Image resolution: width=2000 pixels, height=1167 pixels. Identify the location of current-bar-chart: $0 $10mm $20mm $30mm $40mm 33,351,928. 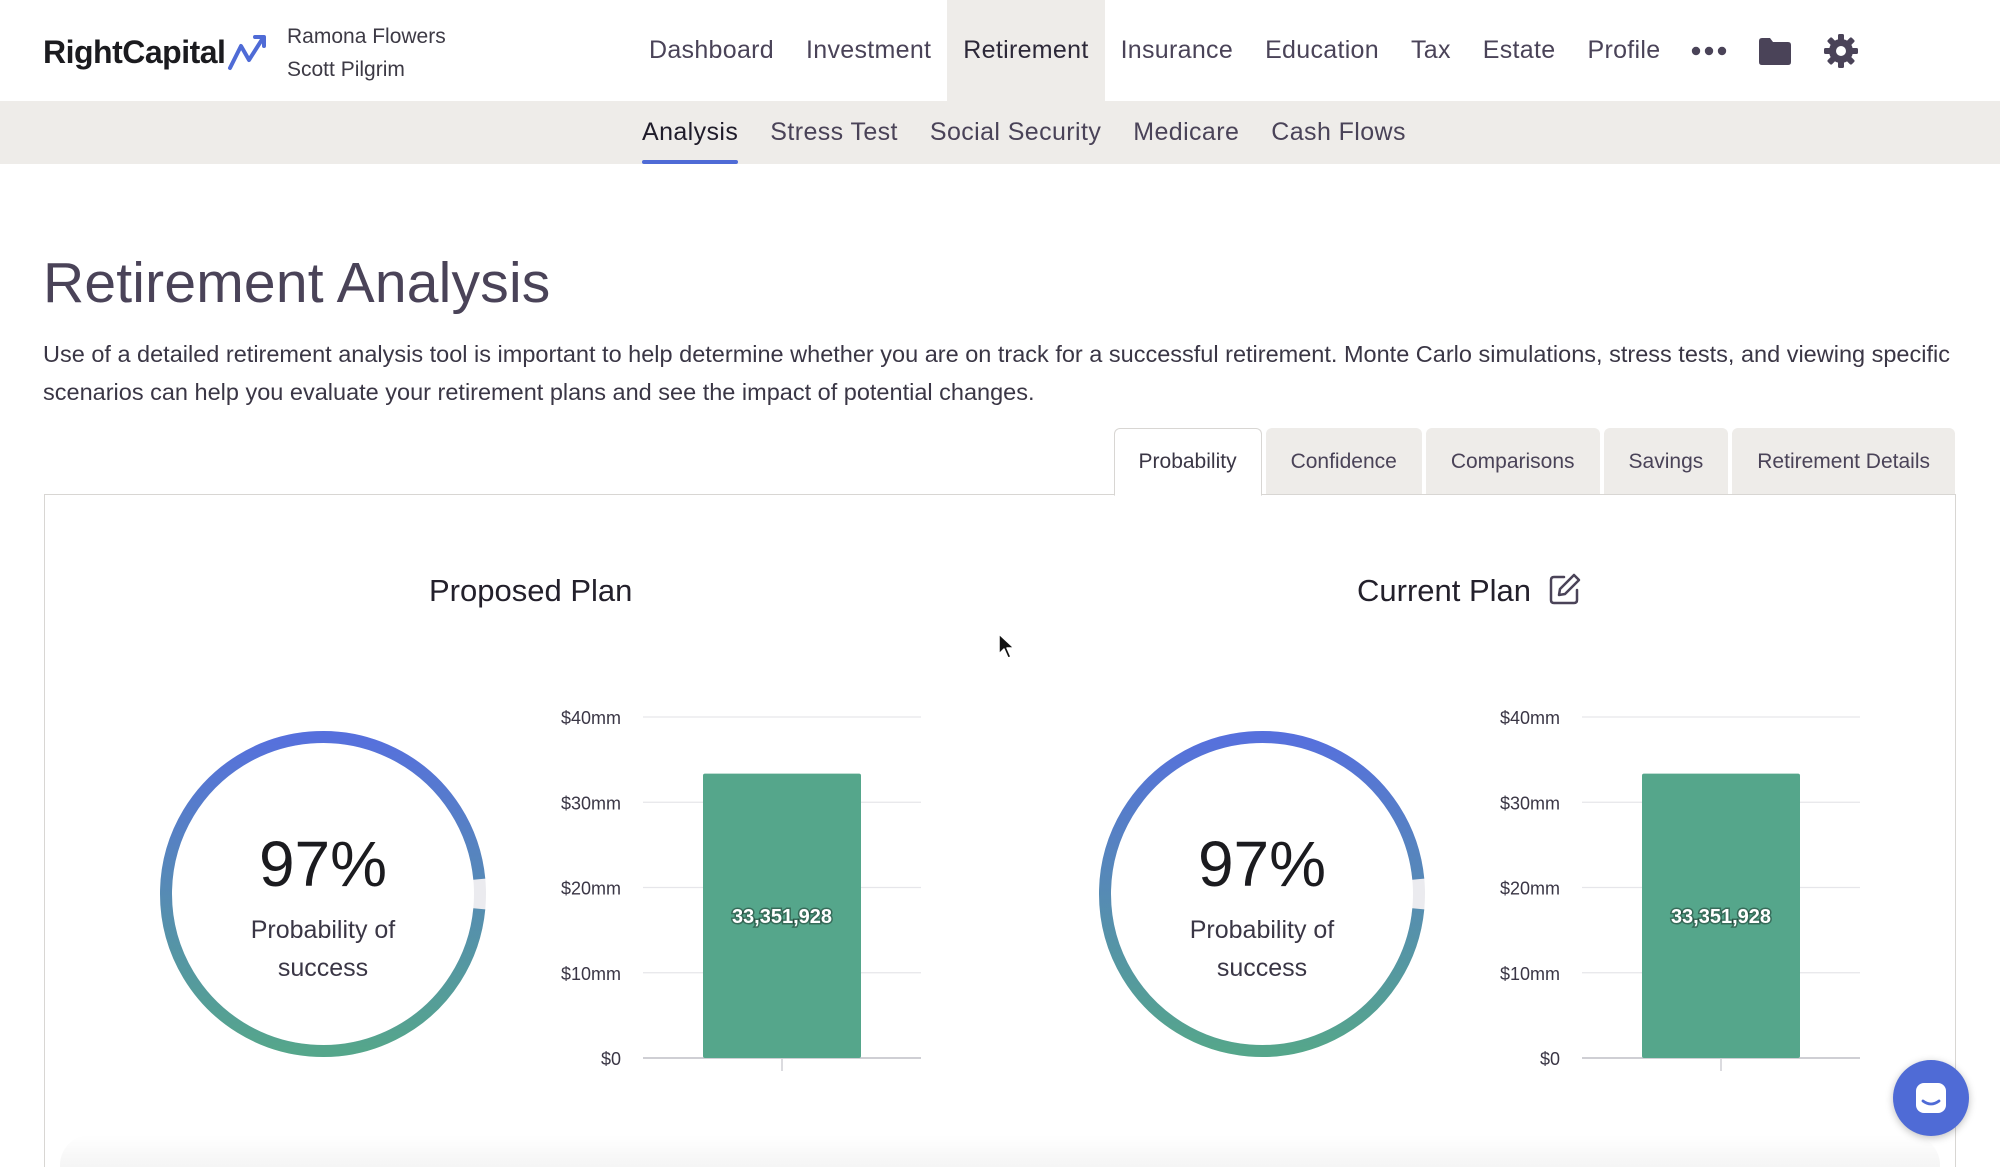
(1669, 895).